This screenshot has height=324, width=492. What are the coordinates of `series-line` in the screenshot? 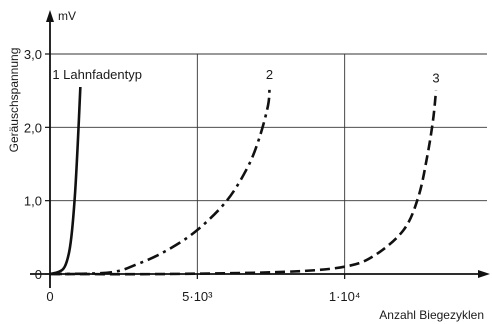 It's located at (65, 181).